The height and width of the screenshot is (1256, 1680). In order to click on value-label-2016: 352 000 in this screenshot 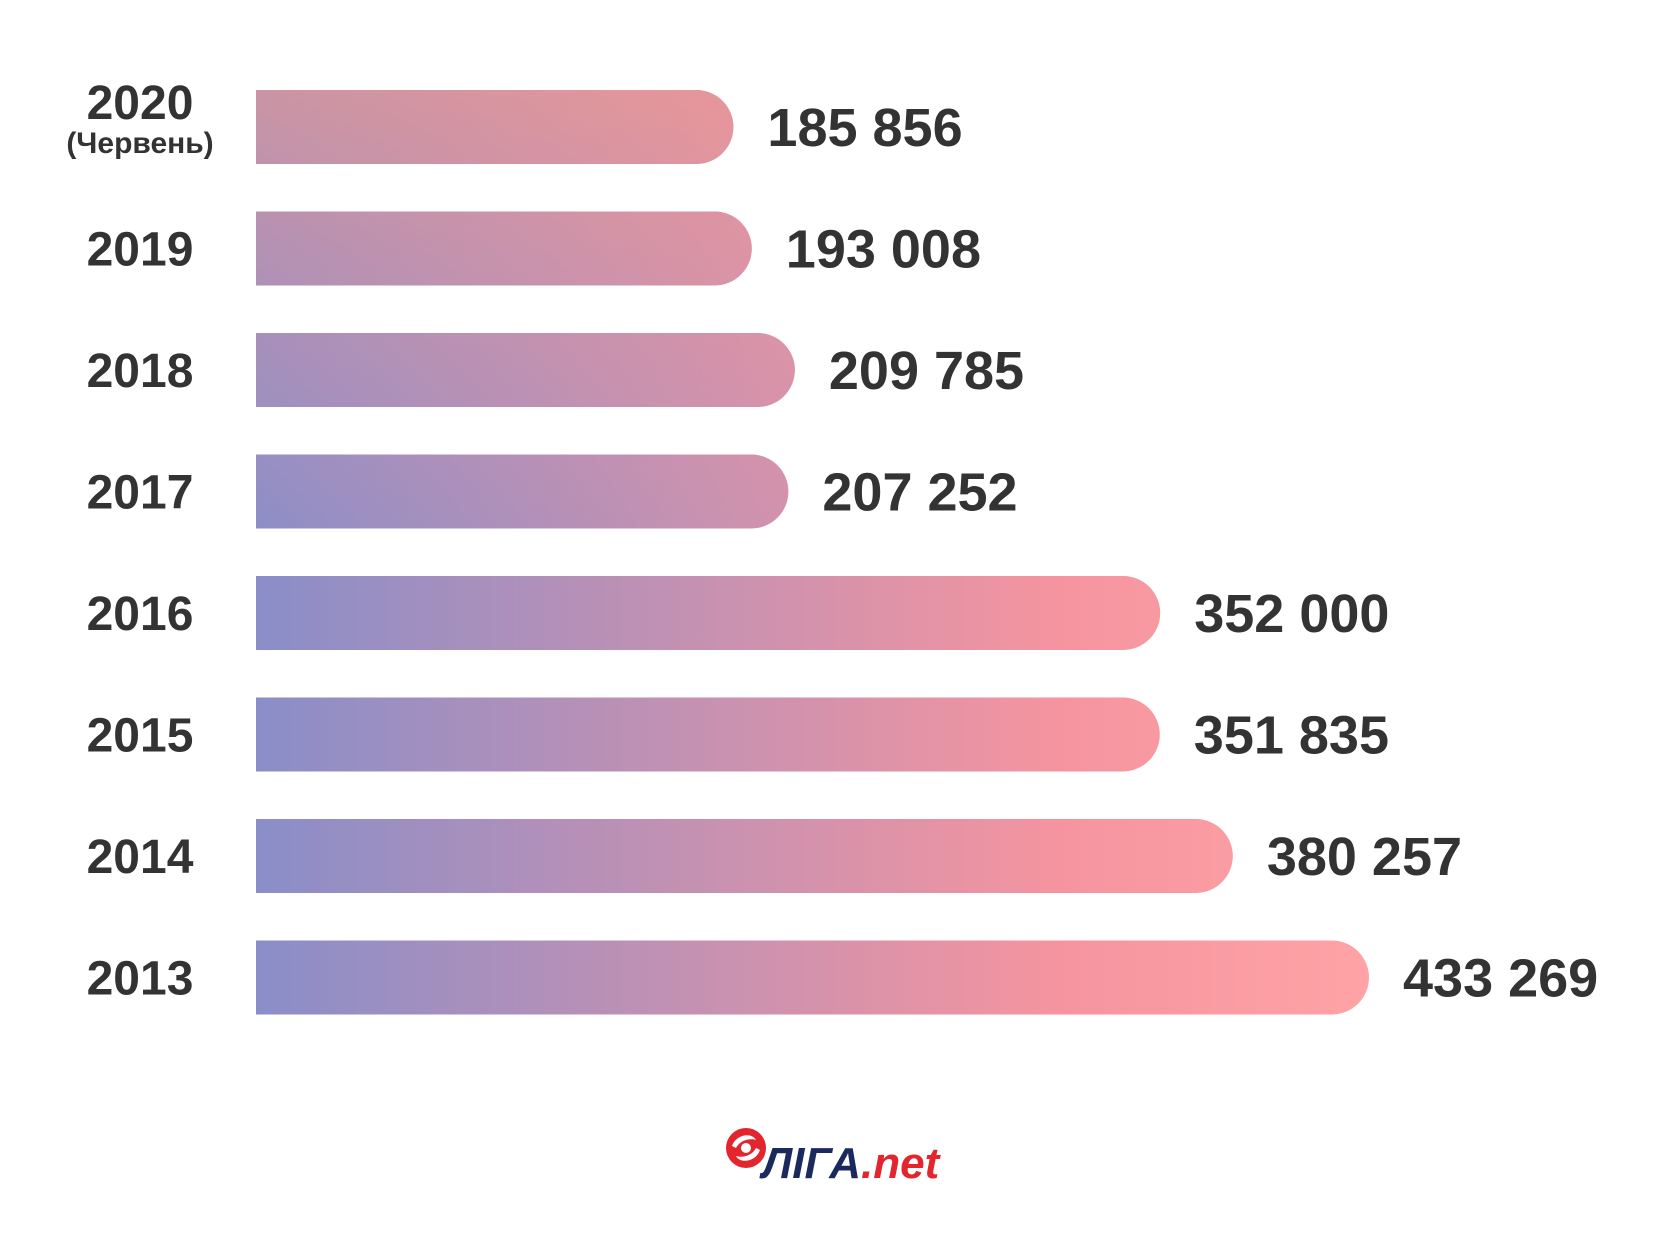, I will do `click(1291, 614)`.